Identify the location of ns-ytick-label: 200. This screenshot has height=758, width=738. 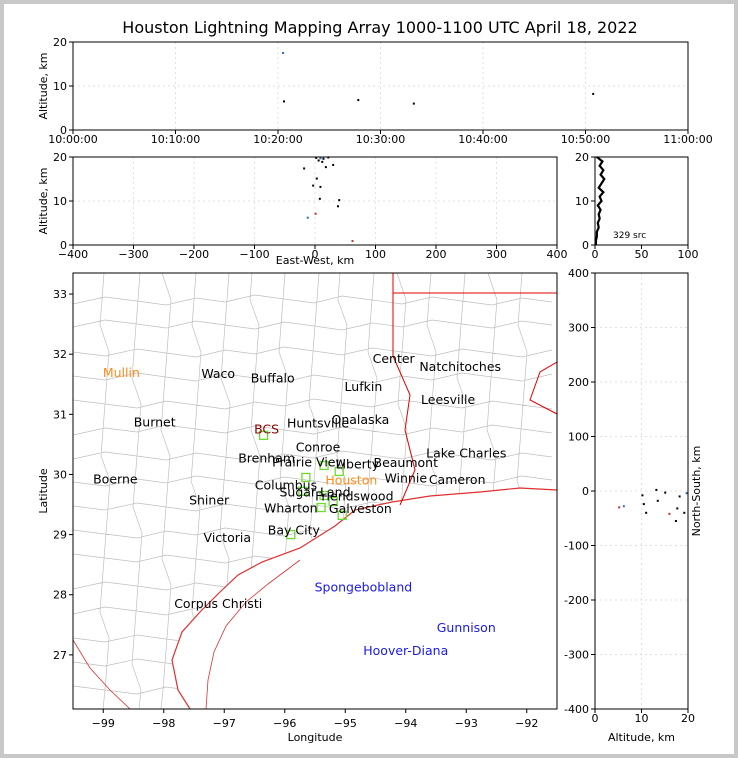
(578, 382).